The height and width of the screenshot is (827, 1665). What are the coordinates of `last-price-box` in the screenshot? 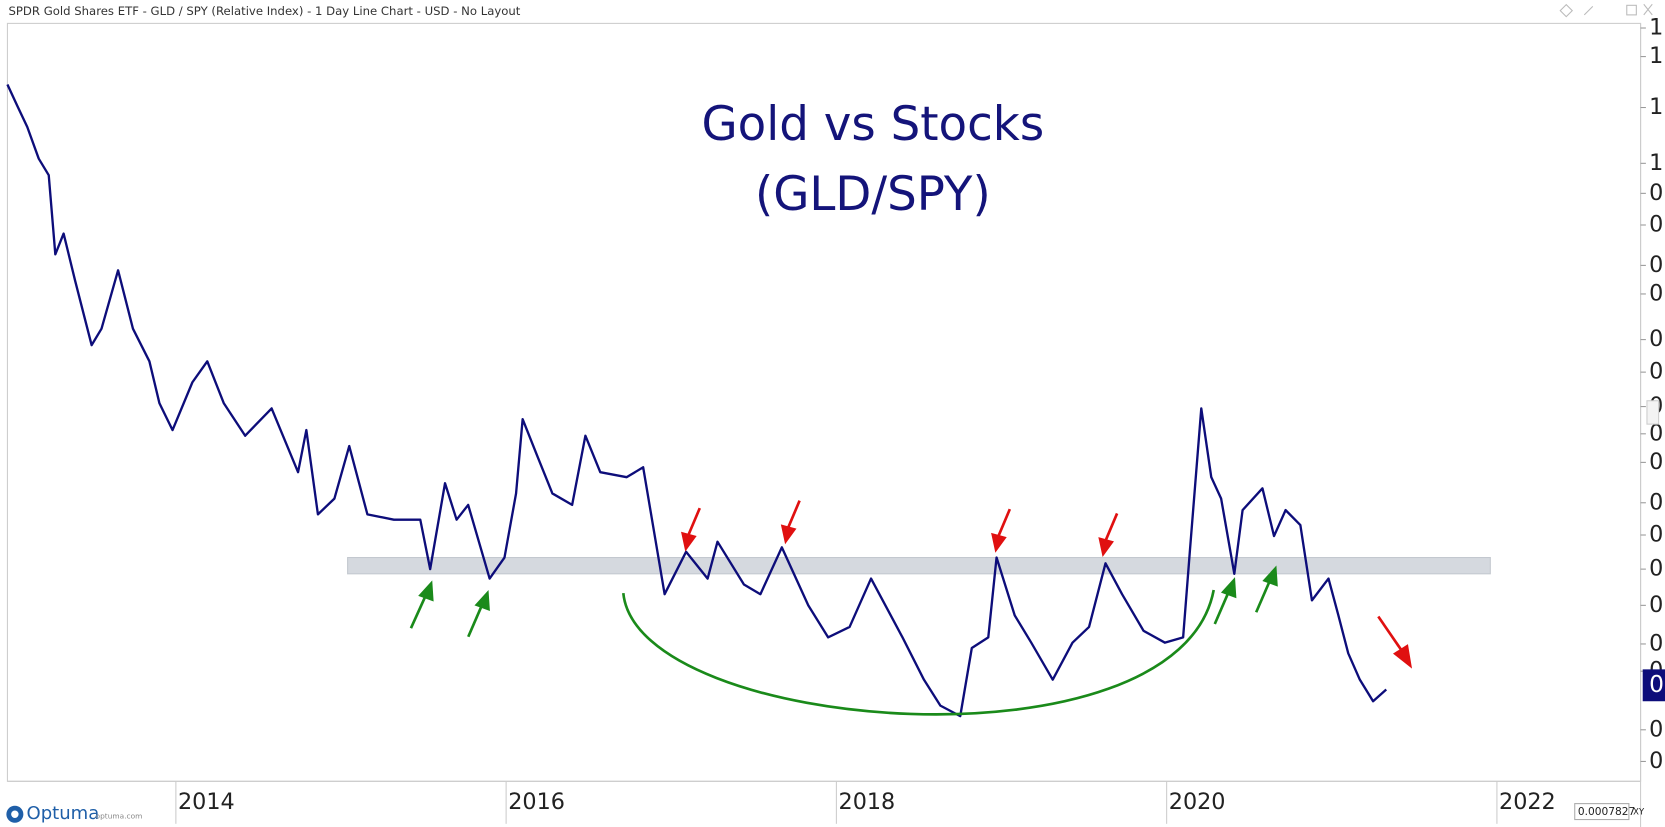 It's located at (1653, 685).